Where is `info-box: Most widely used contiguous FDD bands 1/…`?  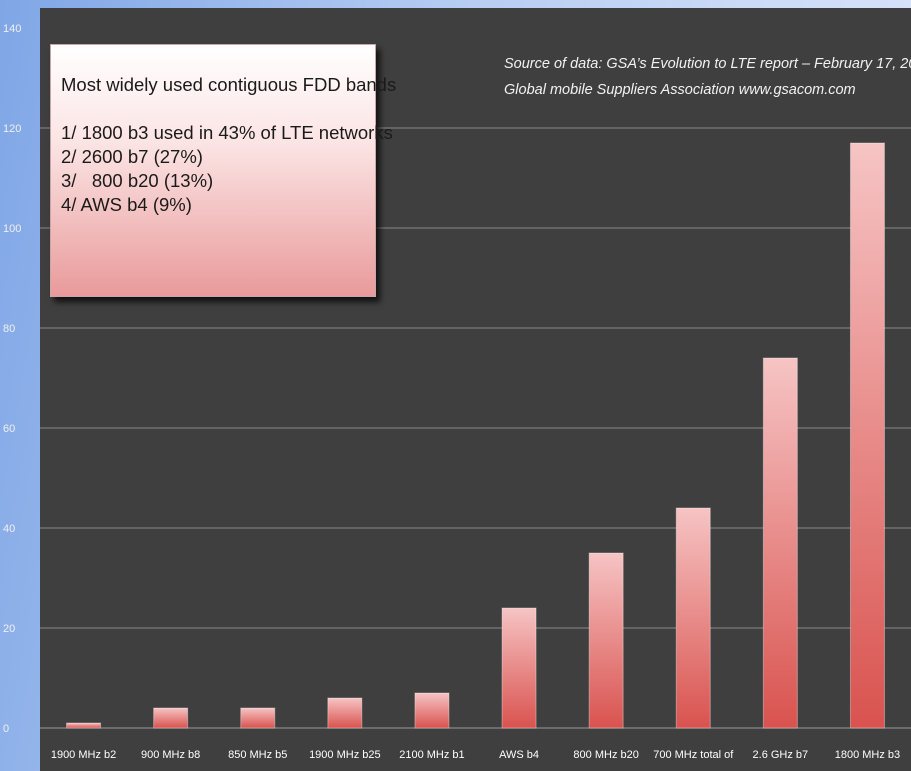 info-box: Most widely used contiguous FDD bands 1/… is located at coordinates (223, 170).